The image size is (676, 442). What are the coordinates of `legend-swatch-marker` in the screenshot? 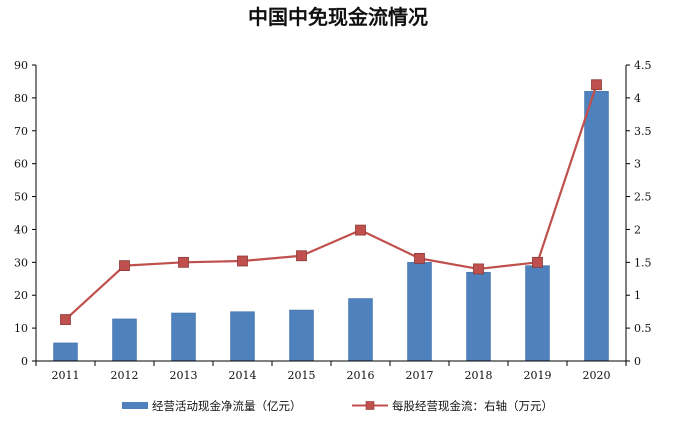 It's located at (370, 405).